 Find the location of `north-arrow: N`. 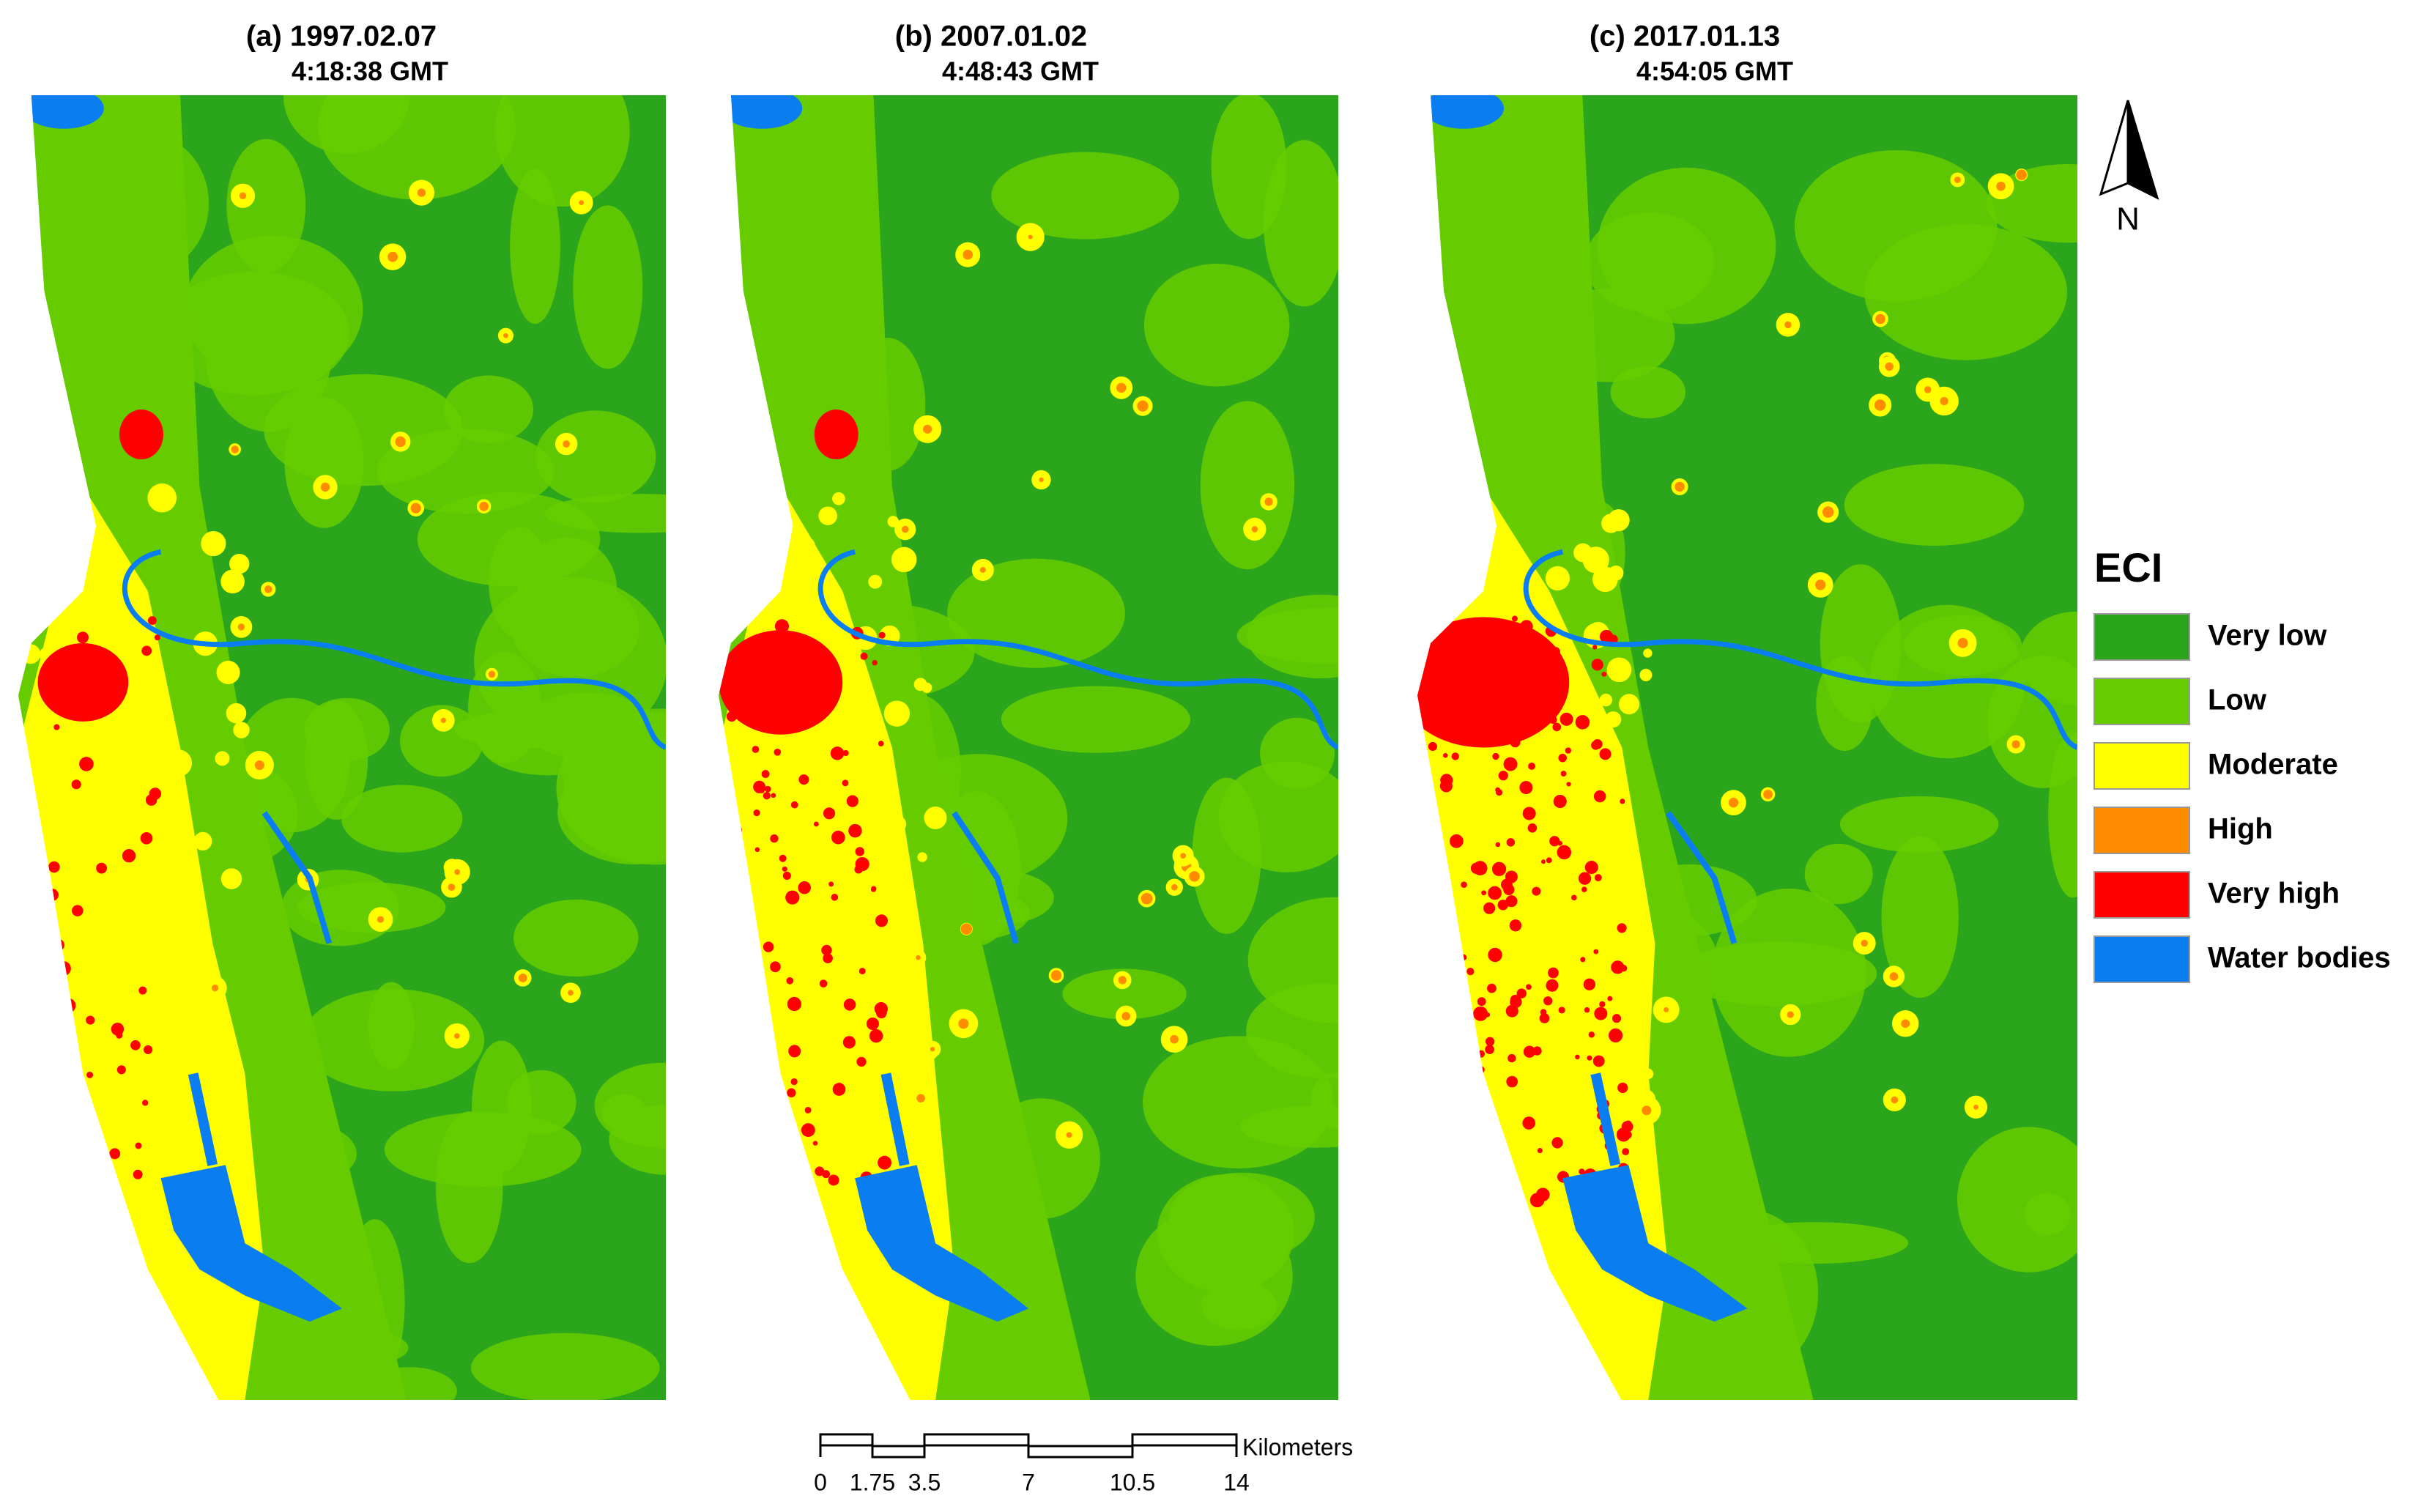

north-arrow: N is located at coordinates (2129, 168).